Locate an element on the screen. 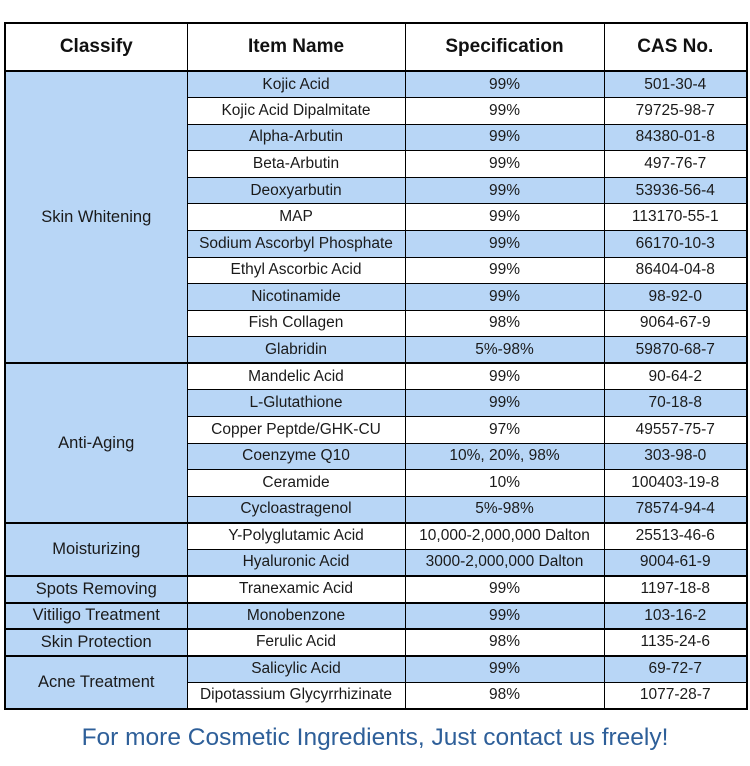  cas-no-cell: 100403-19-8 is located at coordinates (675, 483).